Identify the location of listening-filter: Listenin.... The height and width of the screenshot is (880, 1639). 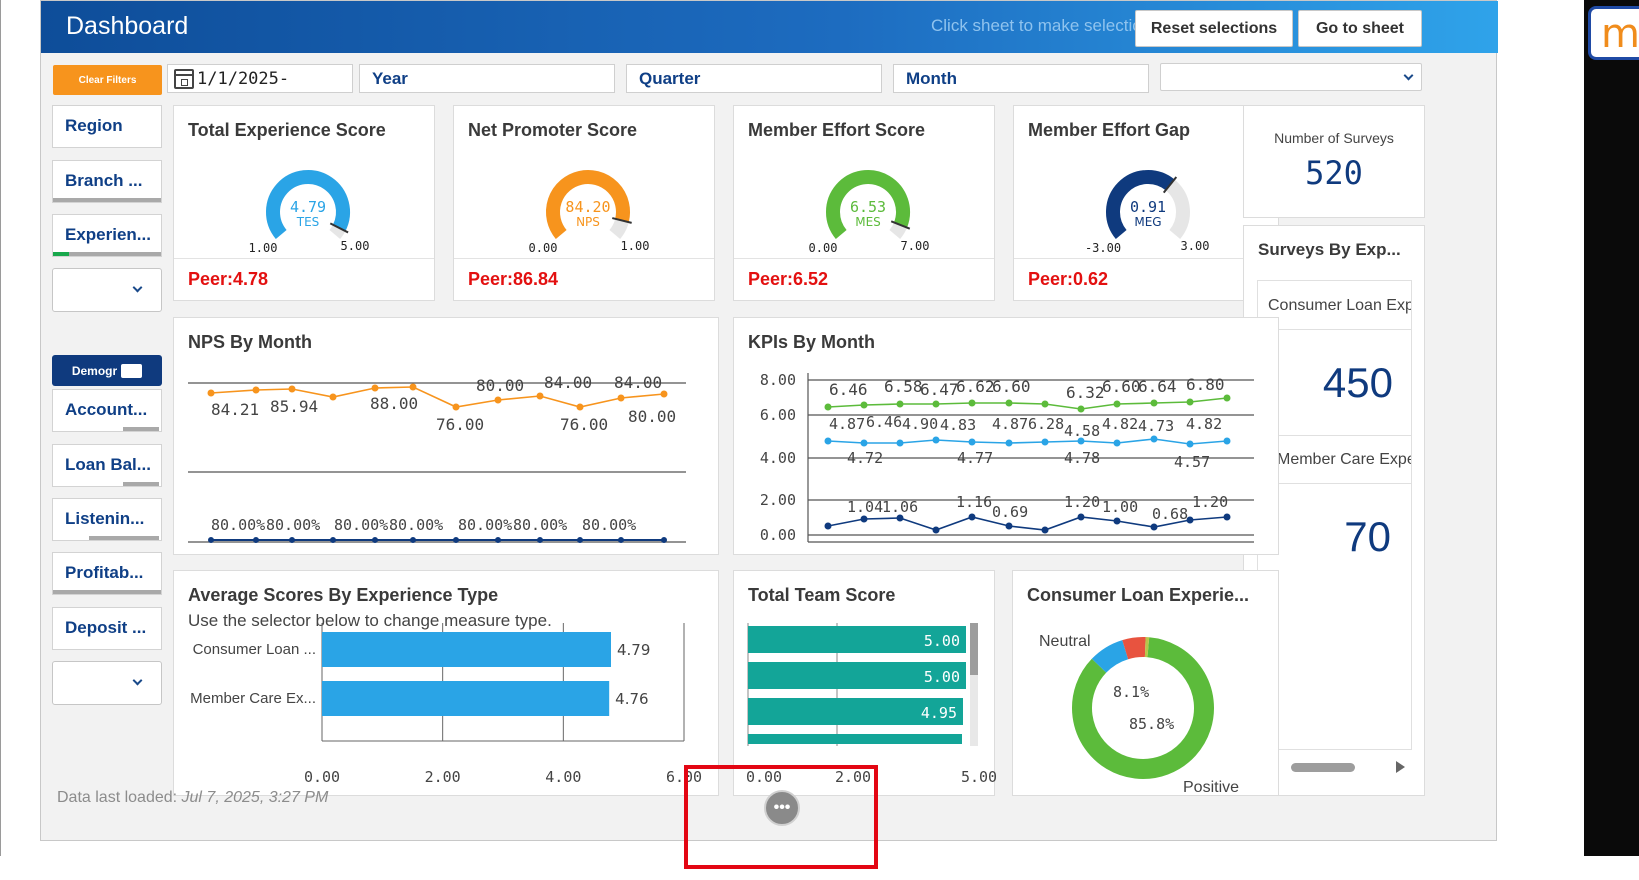
(107, 519).